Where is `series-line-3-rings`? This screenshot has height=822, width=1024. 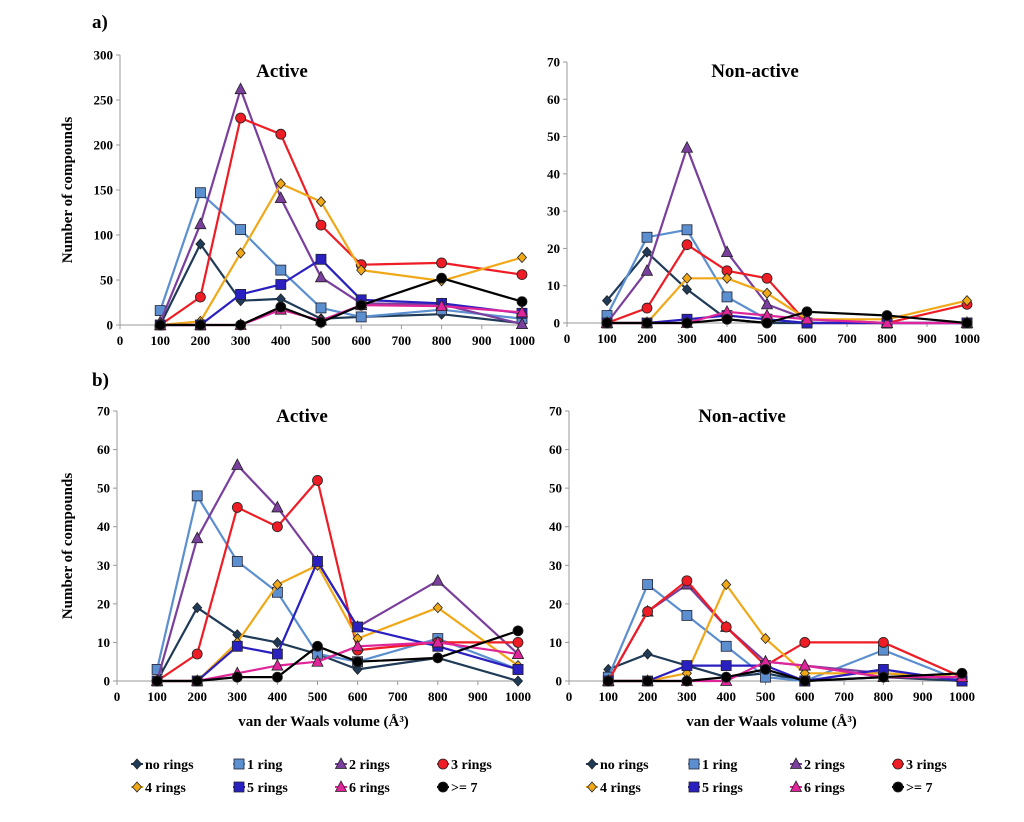
series-line-3-rings is located at coordinates (785, 630).